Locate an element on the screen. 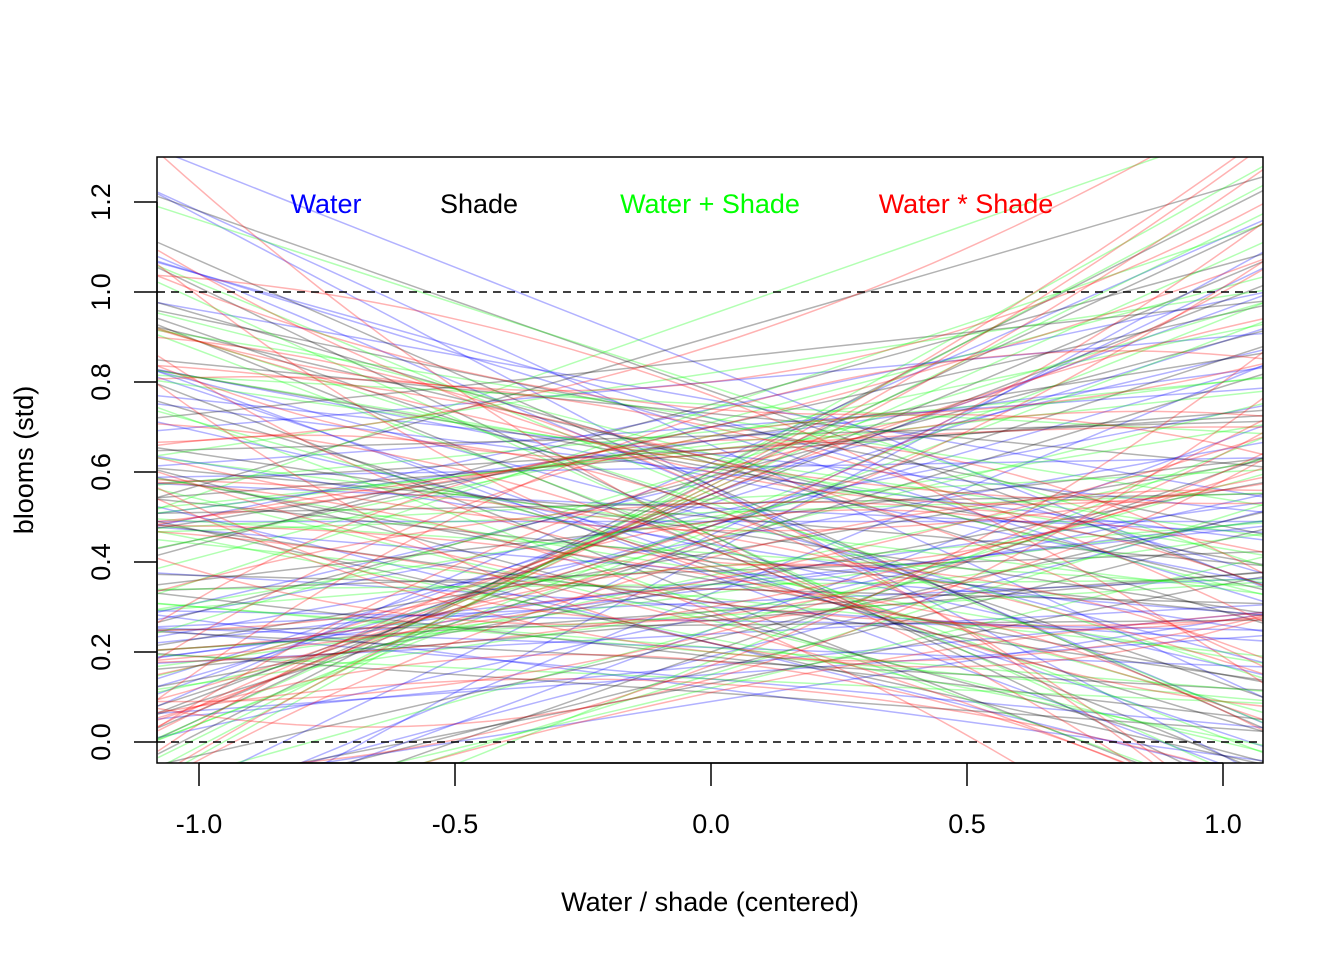  legend-water-plus-shade: Water + Shade is located at coordinates (710, 204).